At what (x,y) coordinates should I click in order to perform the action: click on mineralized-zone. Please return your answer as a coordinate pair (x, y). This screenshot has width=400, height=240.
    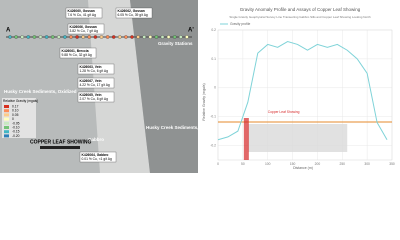
    Looking at the image, I should click on (164, 86).